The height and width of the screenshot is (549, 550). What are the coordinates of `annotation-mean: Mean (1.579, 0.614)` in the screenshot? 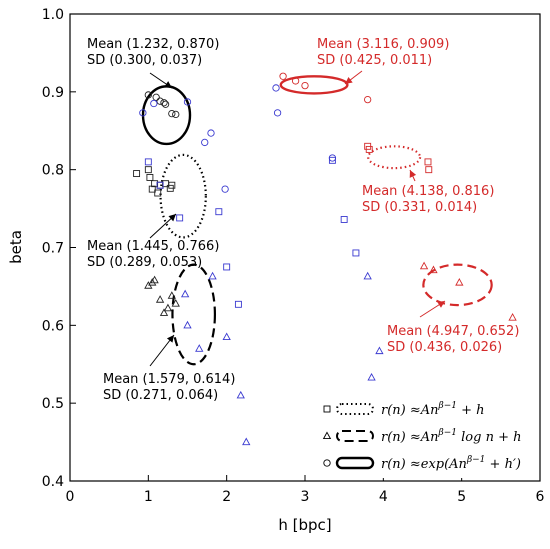 It's located at (169, 379).